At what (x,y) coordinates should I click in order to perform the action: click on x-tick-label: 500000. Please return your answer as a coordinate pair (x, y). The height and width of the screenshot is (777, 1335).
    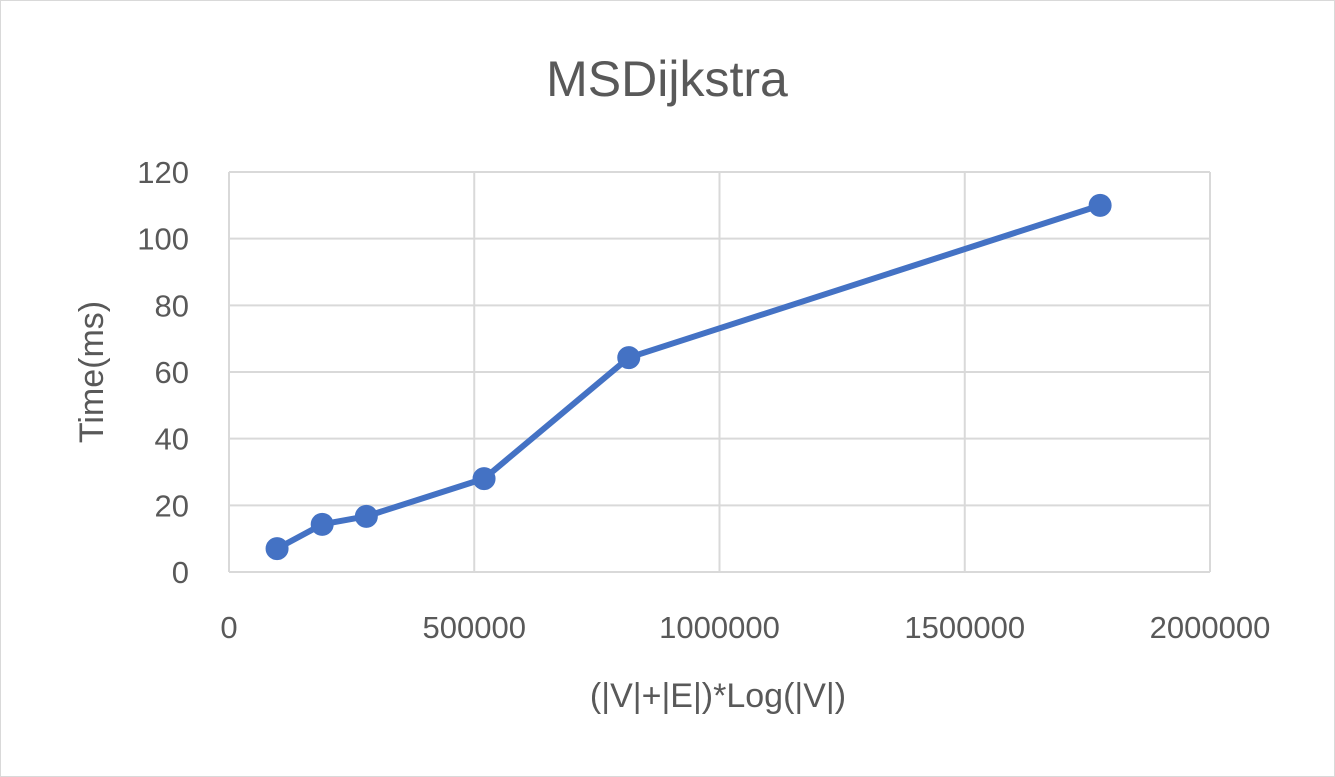
    Looking at the image, I should click on (474, 627).